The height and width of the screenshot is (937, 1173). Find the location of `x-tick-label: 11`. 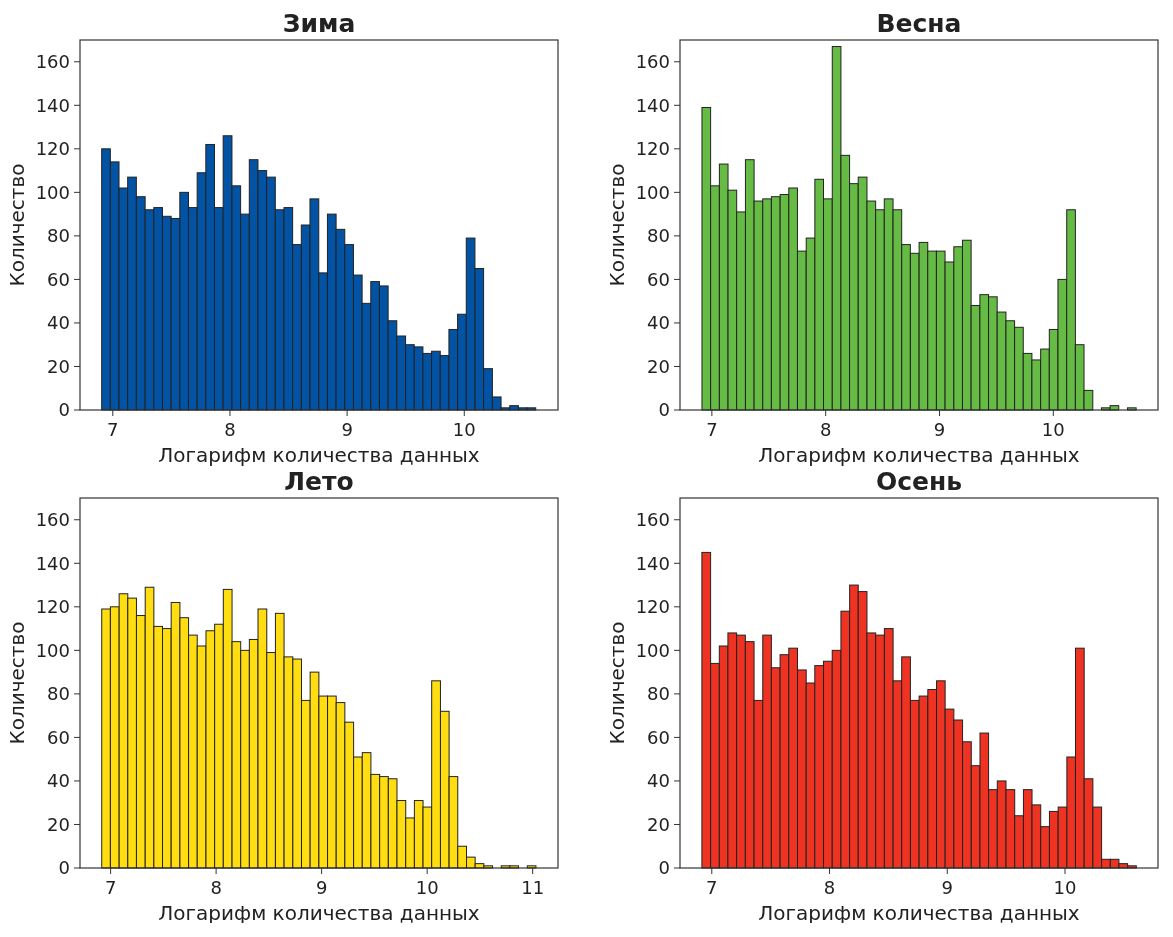

x-tick-label: 11 is located at coordinates (533, 887).